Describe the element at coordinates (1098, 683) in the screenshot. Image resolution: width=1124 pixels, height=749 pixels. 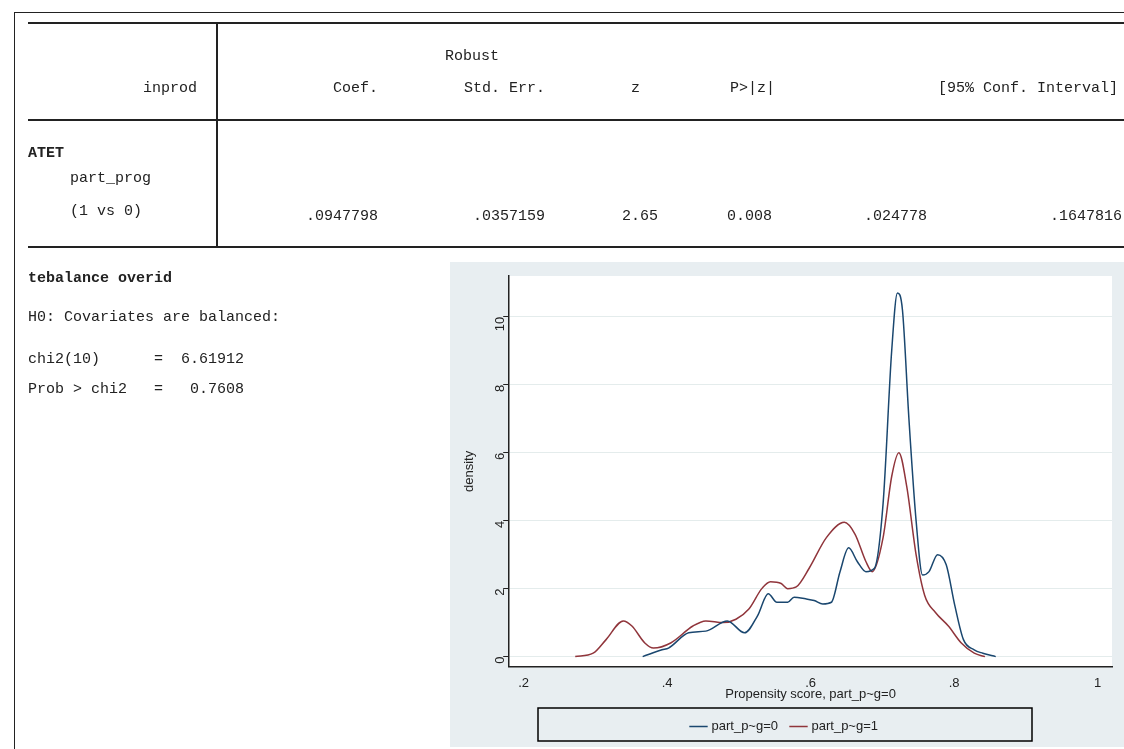
I see `x-tick-label: 1` at that location.